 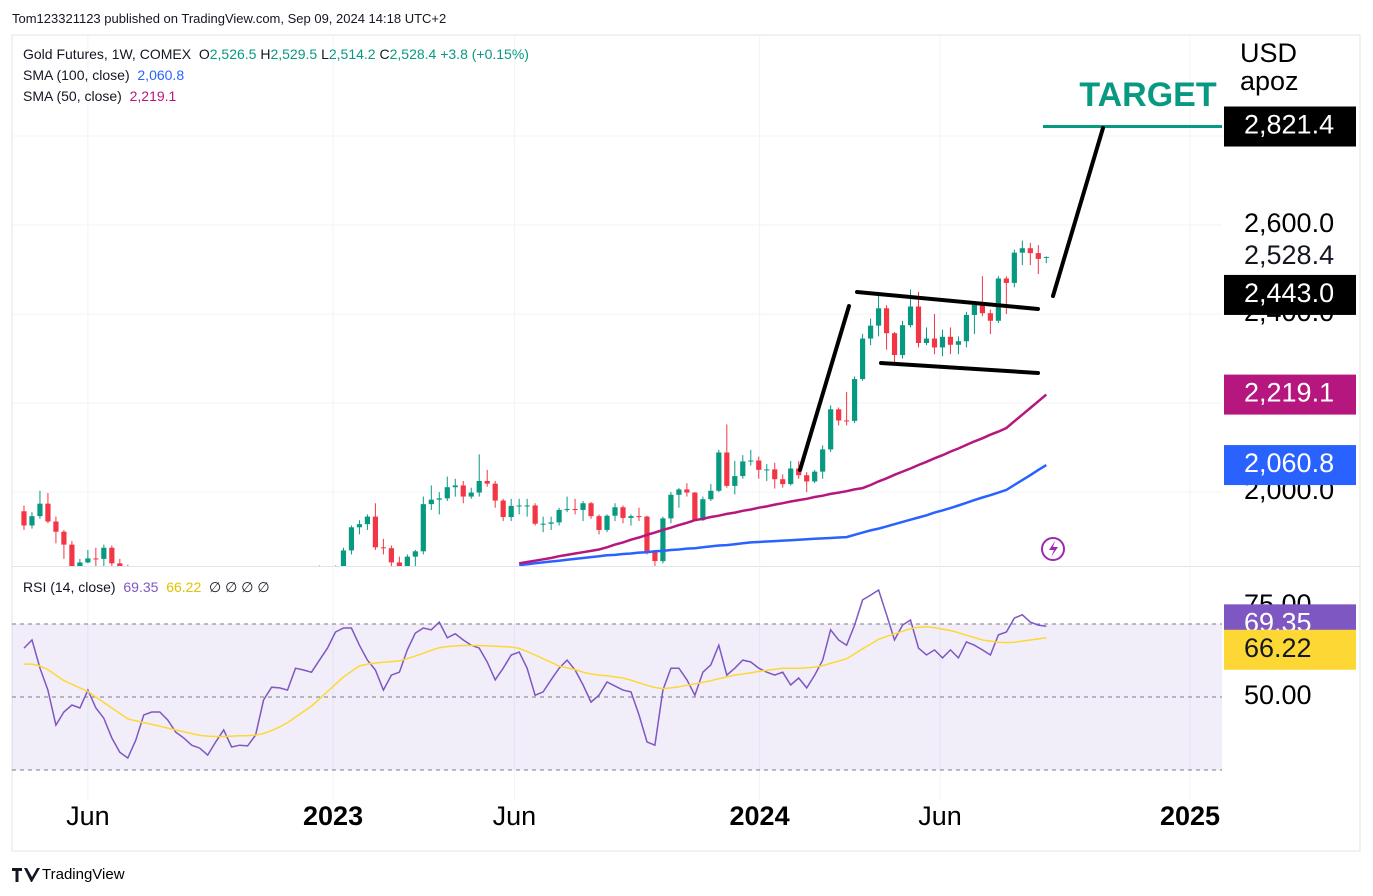 I want to click on brand-name: TradingView, so click(x=83, y=874).